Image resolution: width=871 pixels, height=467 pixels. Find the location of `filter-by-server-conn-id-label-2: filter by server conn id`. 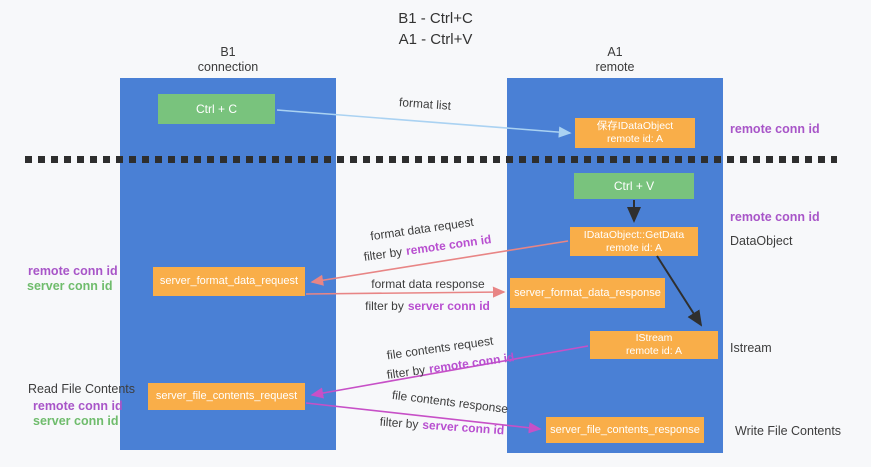

filter-by-server-conn-id-label-2: filter by server conn id is located at coordinates (442, 425).